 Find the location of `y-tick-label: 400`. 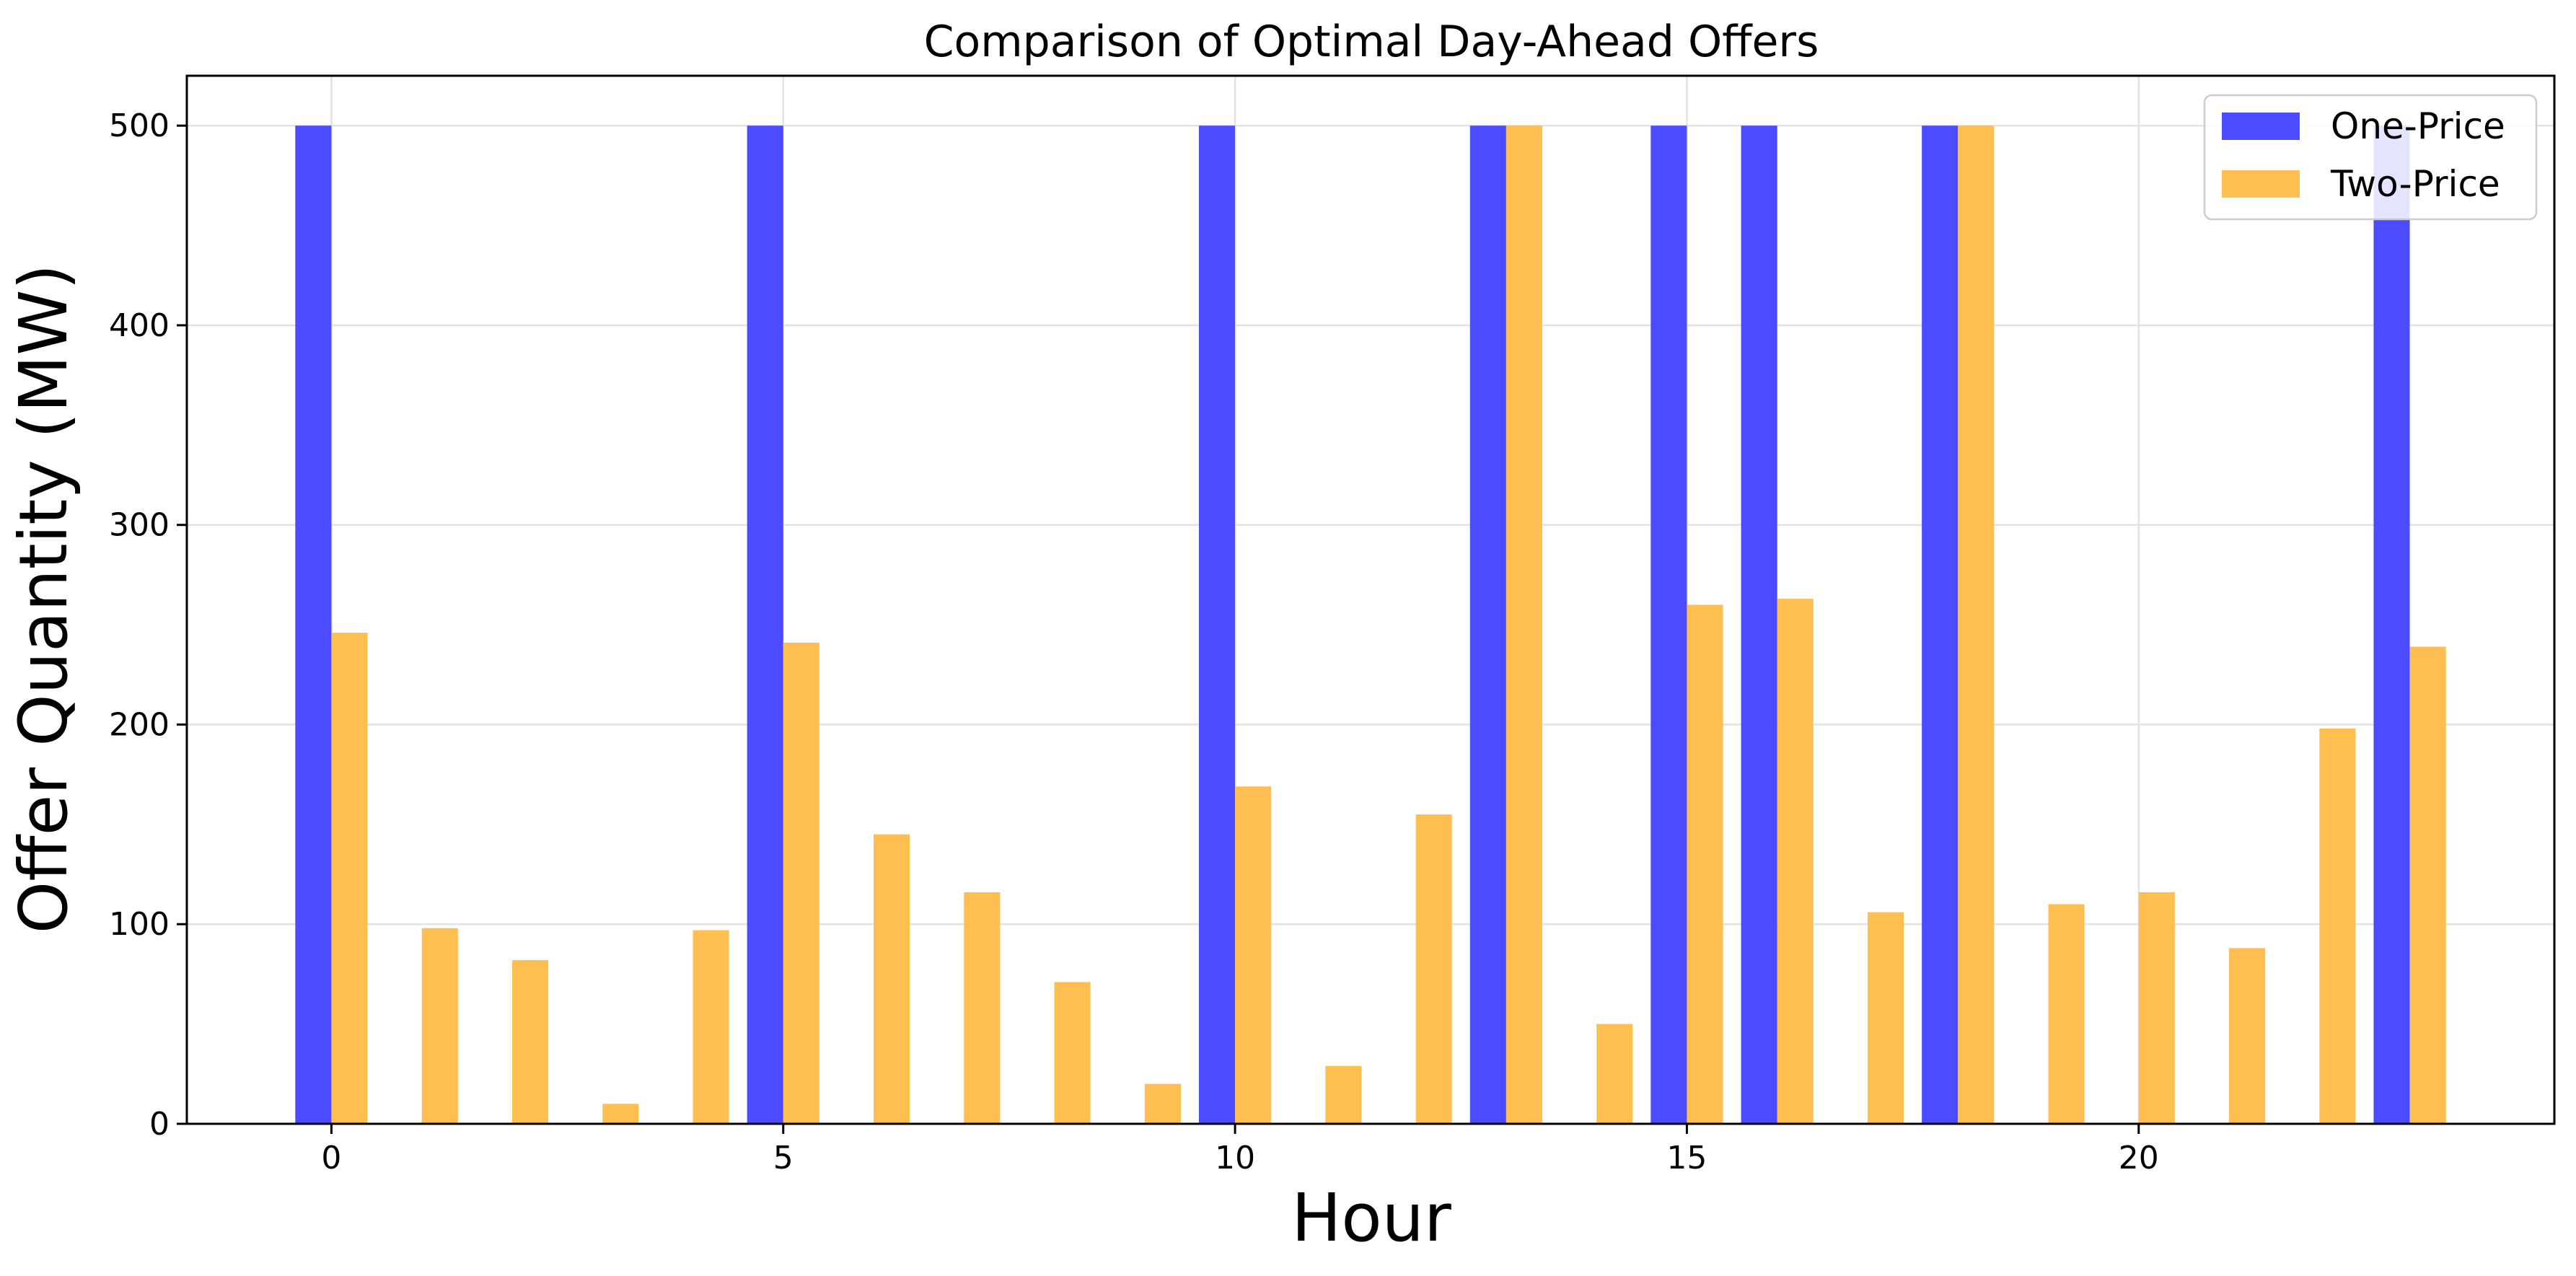

y-tick-label: 400 is located at coordinates (139, 326).